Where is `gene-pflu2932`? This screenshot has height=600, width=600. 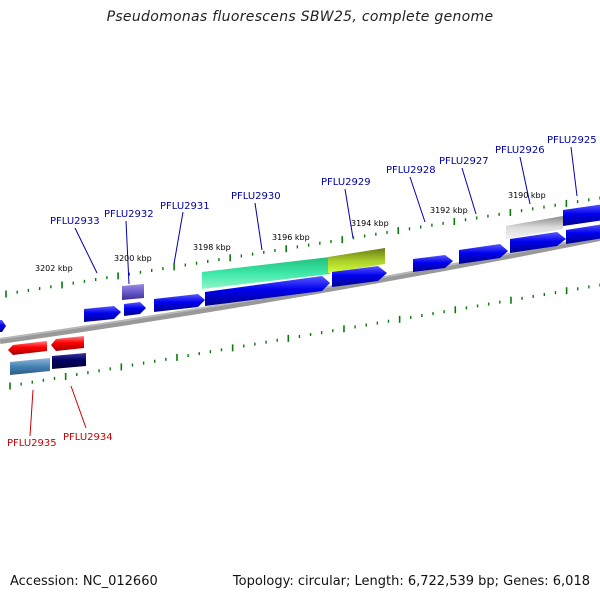
gene-pflu2932 is located at coordinates (135, 309).